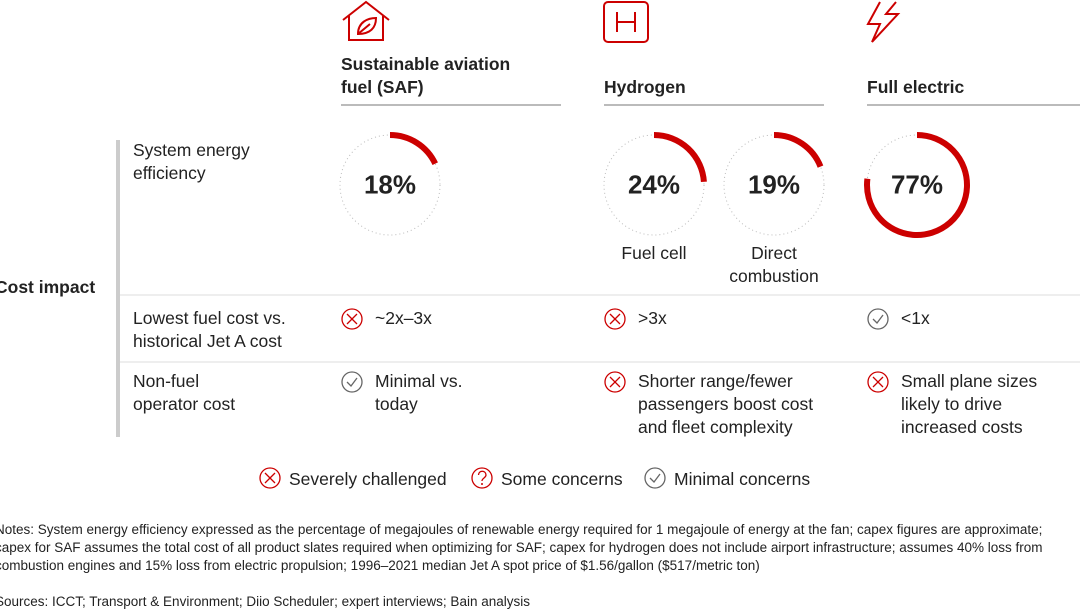 Image resolution: width=1080 pixels, height=612 pixels. What do you see at coordinates (48, 287) in the screenshot?
I see `section-label: Cost impact` at bounding box center [48, 287].